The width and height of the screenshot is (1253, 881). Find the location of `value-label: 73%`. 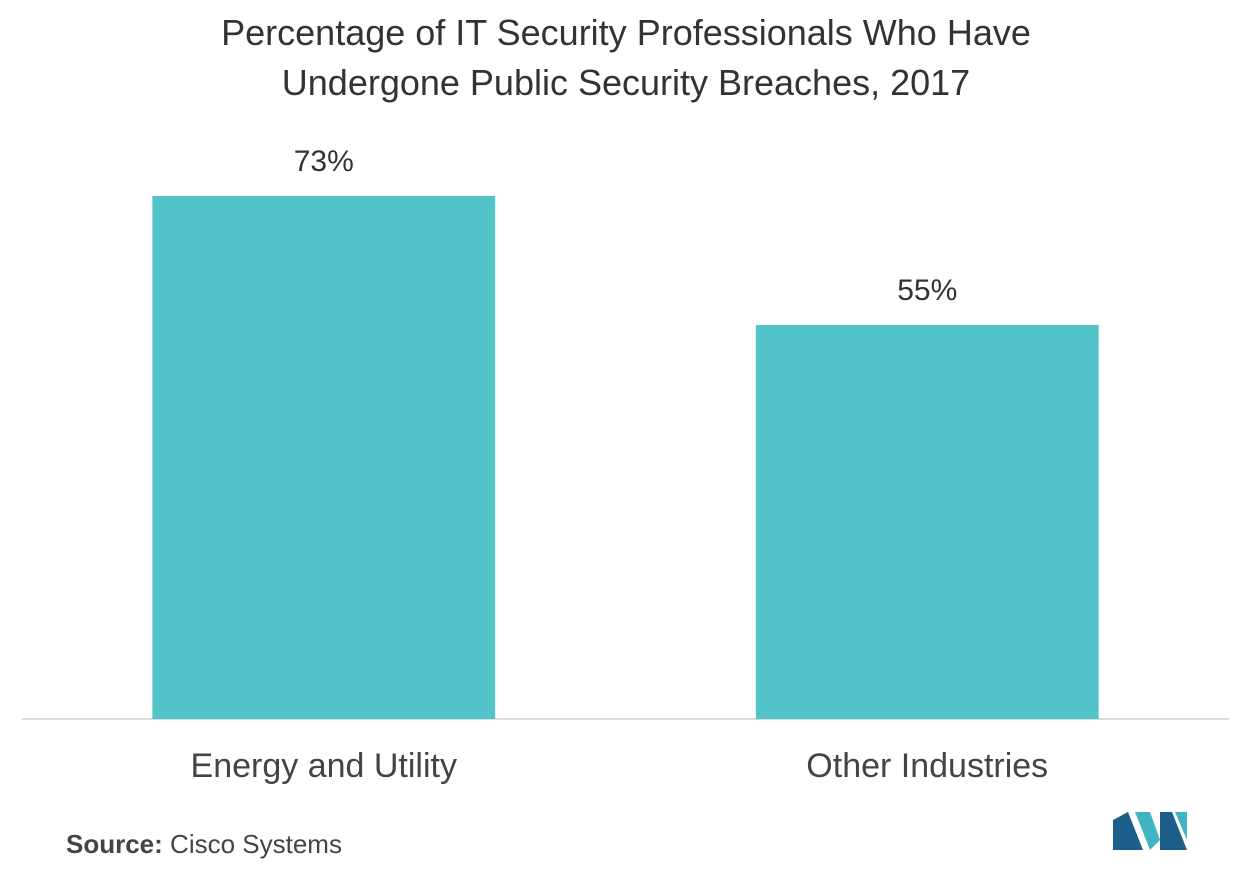

value-label: 73% is located at coordinates (324, 161).